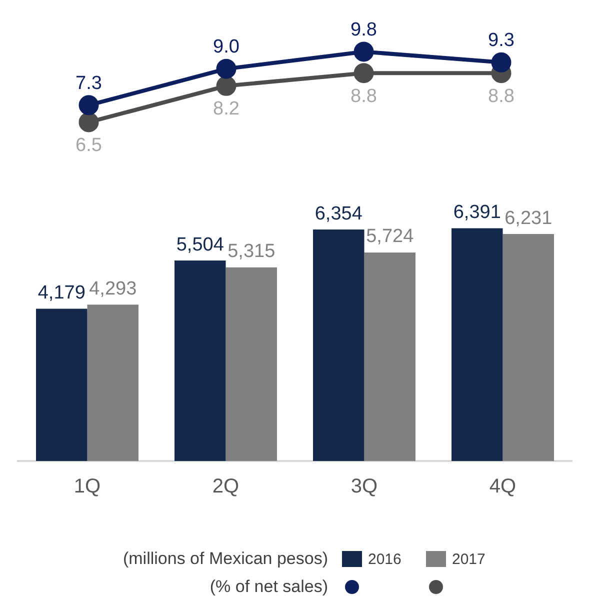 Image resolution: width=590 pixels, height=611 pixels. Describe the element at coordinates (390, 237) in the screenshot. I see `data-label: 5,724` at that location.